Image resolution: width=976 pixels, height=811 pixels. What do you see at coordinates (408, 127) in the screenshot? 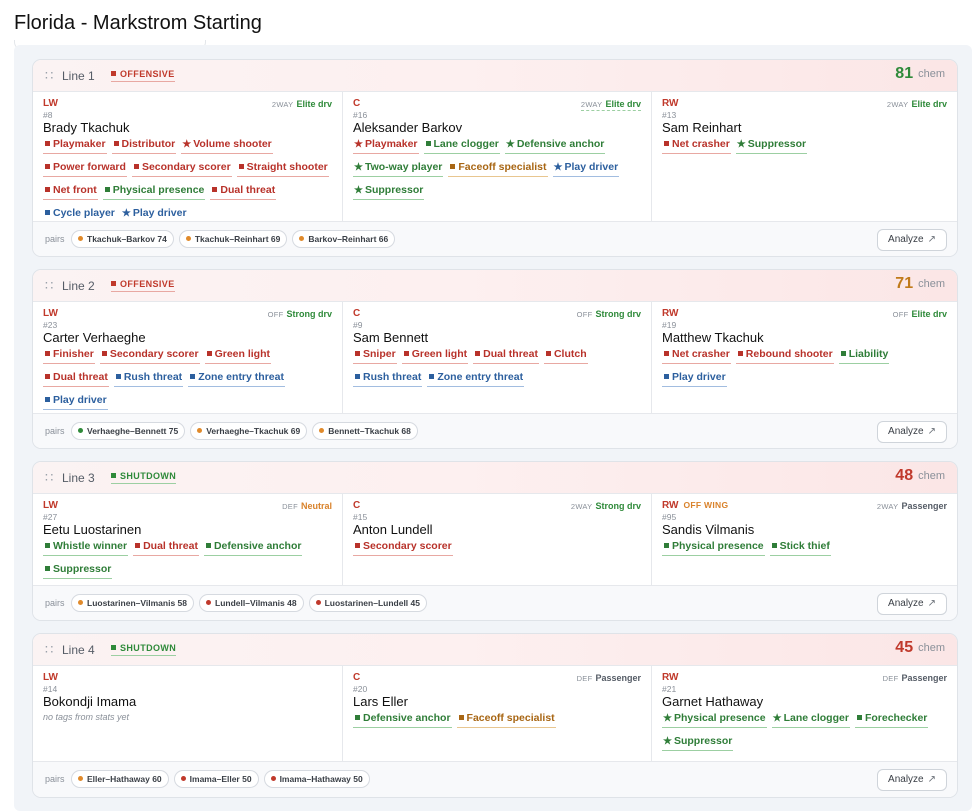
I see `player-name: Aleksander Barkov` at bounding box center [408, 127].